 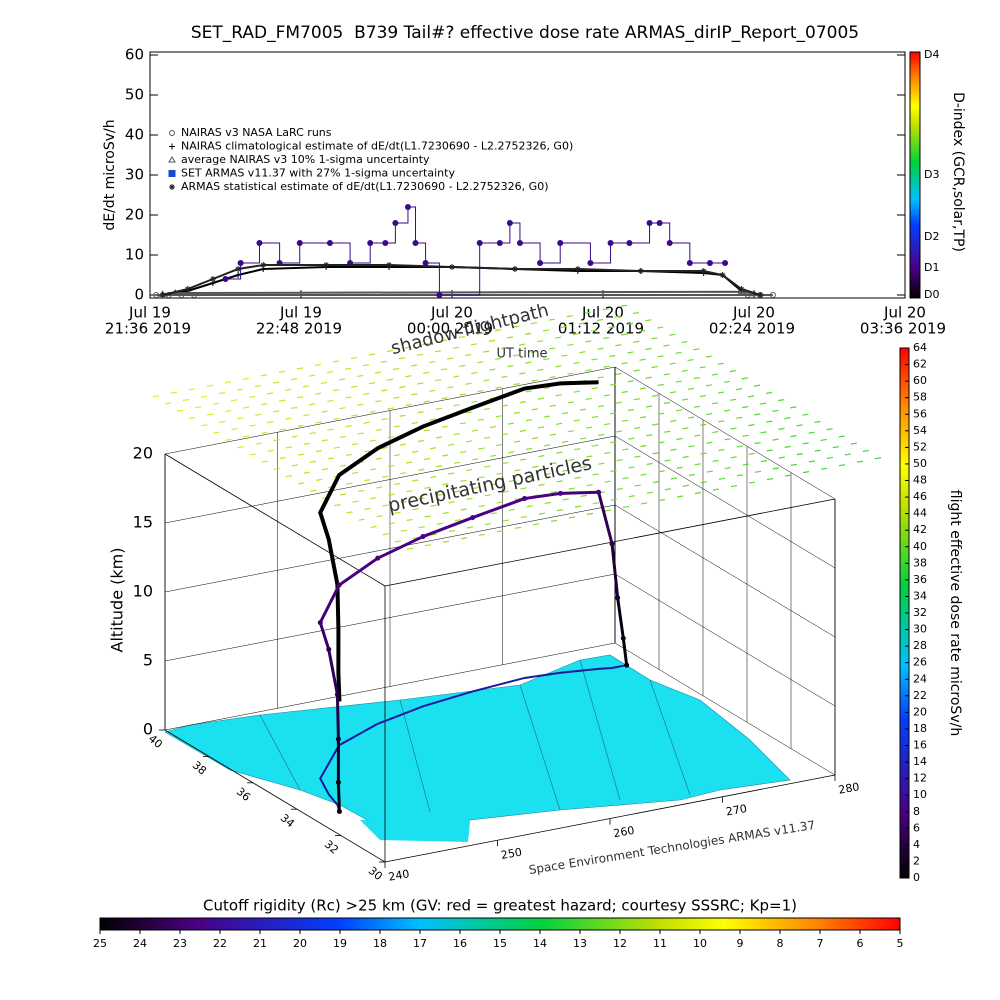 What do you see at coordinates (916, 844) in the screenshot?
I see `colorbar-tick-label: 4` at bounding box center [916, 844].